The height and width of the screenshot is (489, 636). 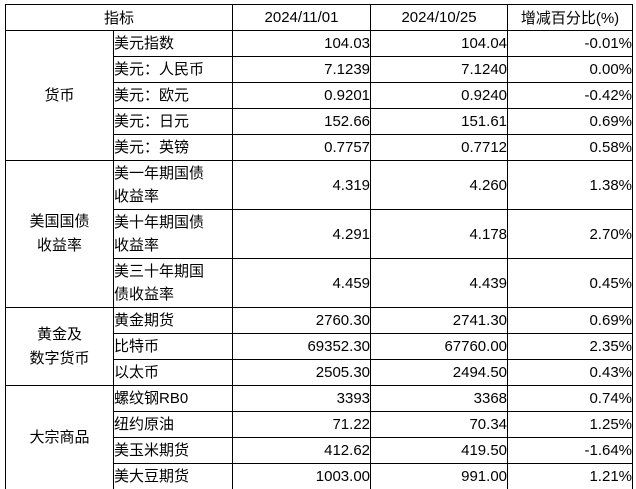 What do you see at coordinates (439, 234) in the screenshot?
I see `value-previous-cell: 4.178` at bounding box center [439, 234].